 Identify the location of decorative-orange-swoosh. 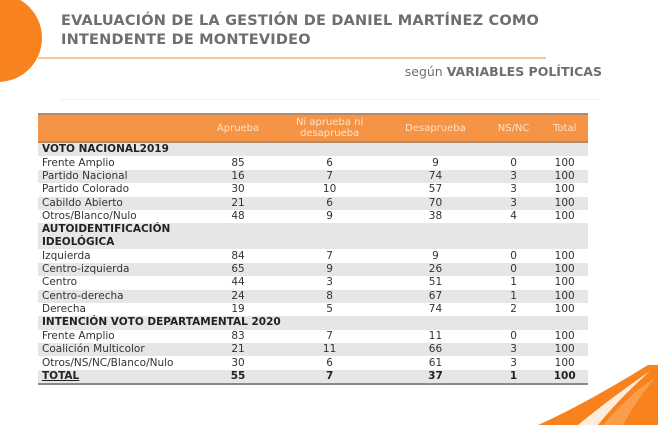
(598, 395).